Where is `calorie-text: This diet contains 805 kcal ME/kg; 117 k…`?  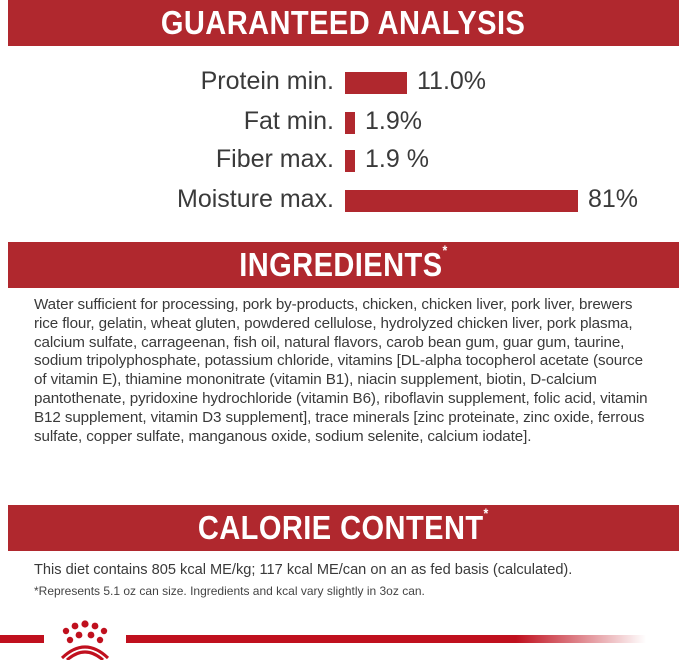 calorie-text: This diet contains 805 kcal ME/kg; 117 k… is located at coordinates (303, 570).